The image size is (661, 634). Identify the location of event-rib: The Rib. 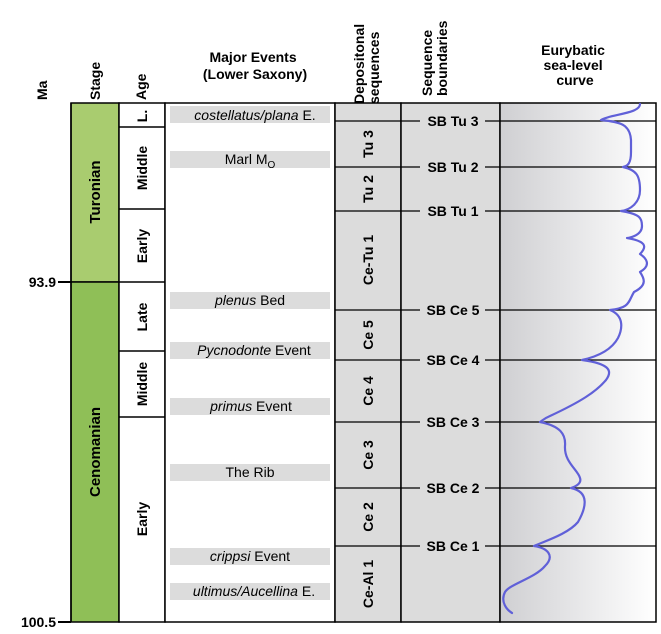
(249, 472).